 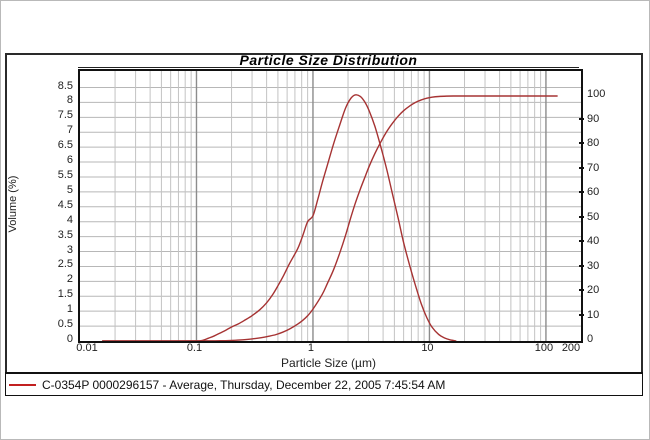 What do you see at coordinates (311, 348) in the screenshot?
I see `tick-label-size: 1` at bounding box center [311, 348].